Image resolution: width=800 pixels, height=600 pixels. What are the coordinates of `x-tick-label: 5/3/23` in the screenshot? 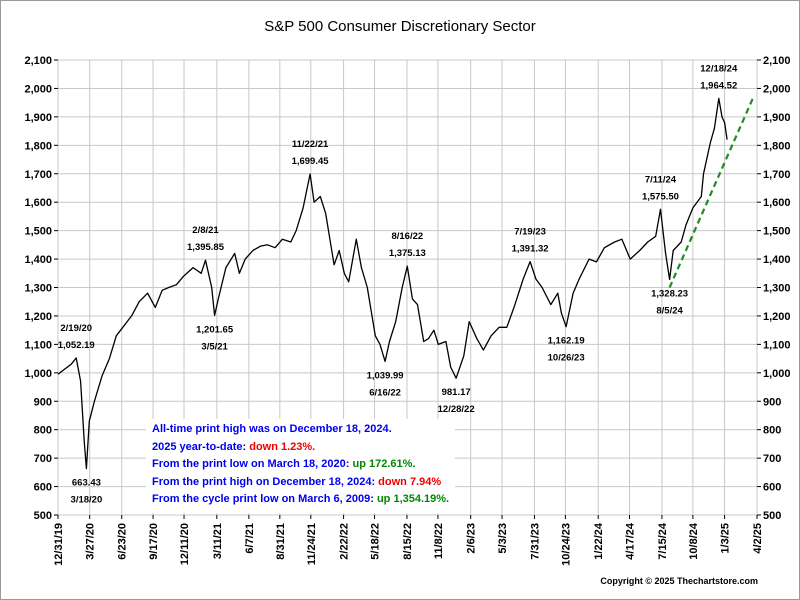 It's located at (503, 538).